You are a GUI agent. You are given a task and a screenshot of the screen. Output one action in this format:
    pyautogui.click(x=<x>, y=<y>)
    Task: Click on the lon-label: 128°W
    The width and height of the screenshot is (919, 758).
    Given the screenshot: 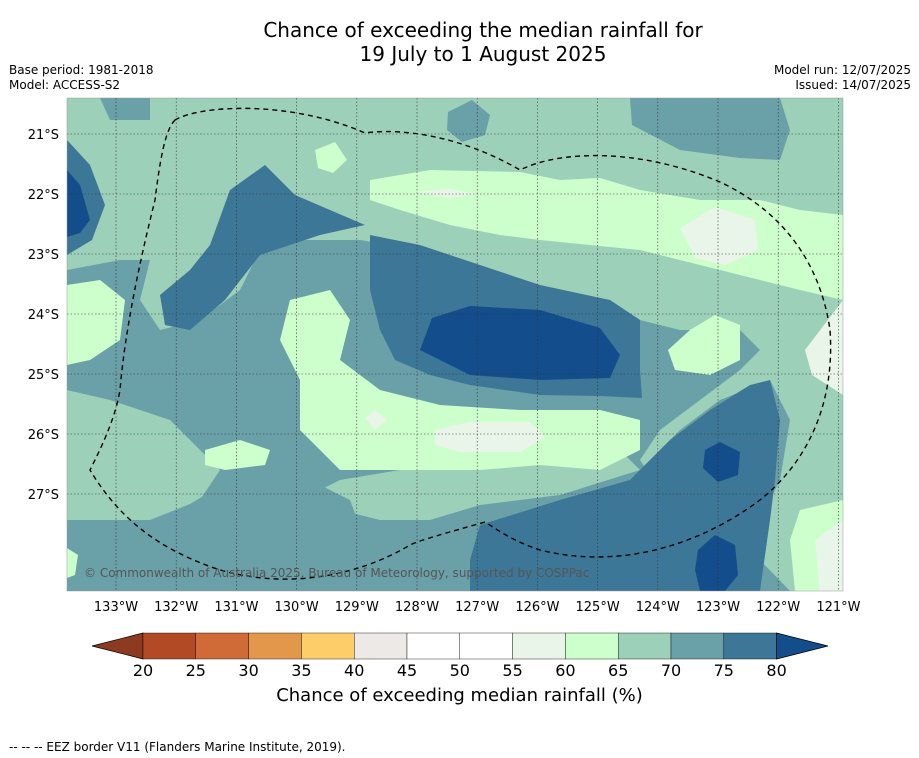 What is the action you would take?
    pyautogui.click(x=417, y=607)
    